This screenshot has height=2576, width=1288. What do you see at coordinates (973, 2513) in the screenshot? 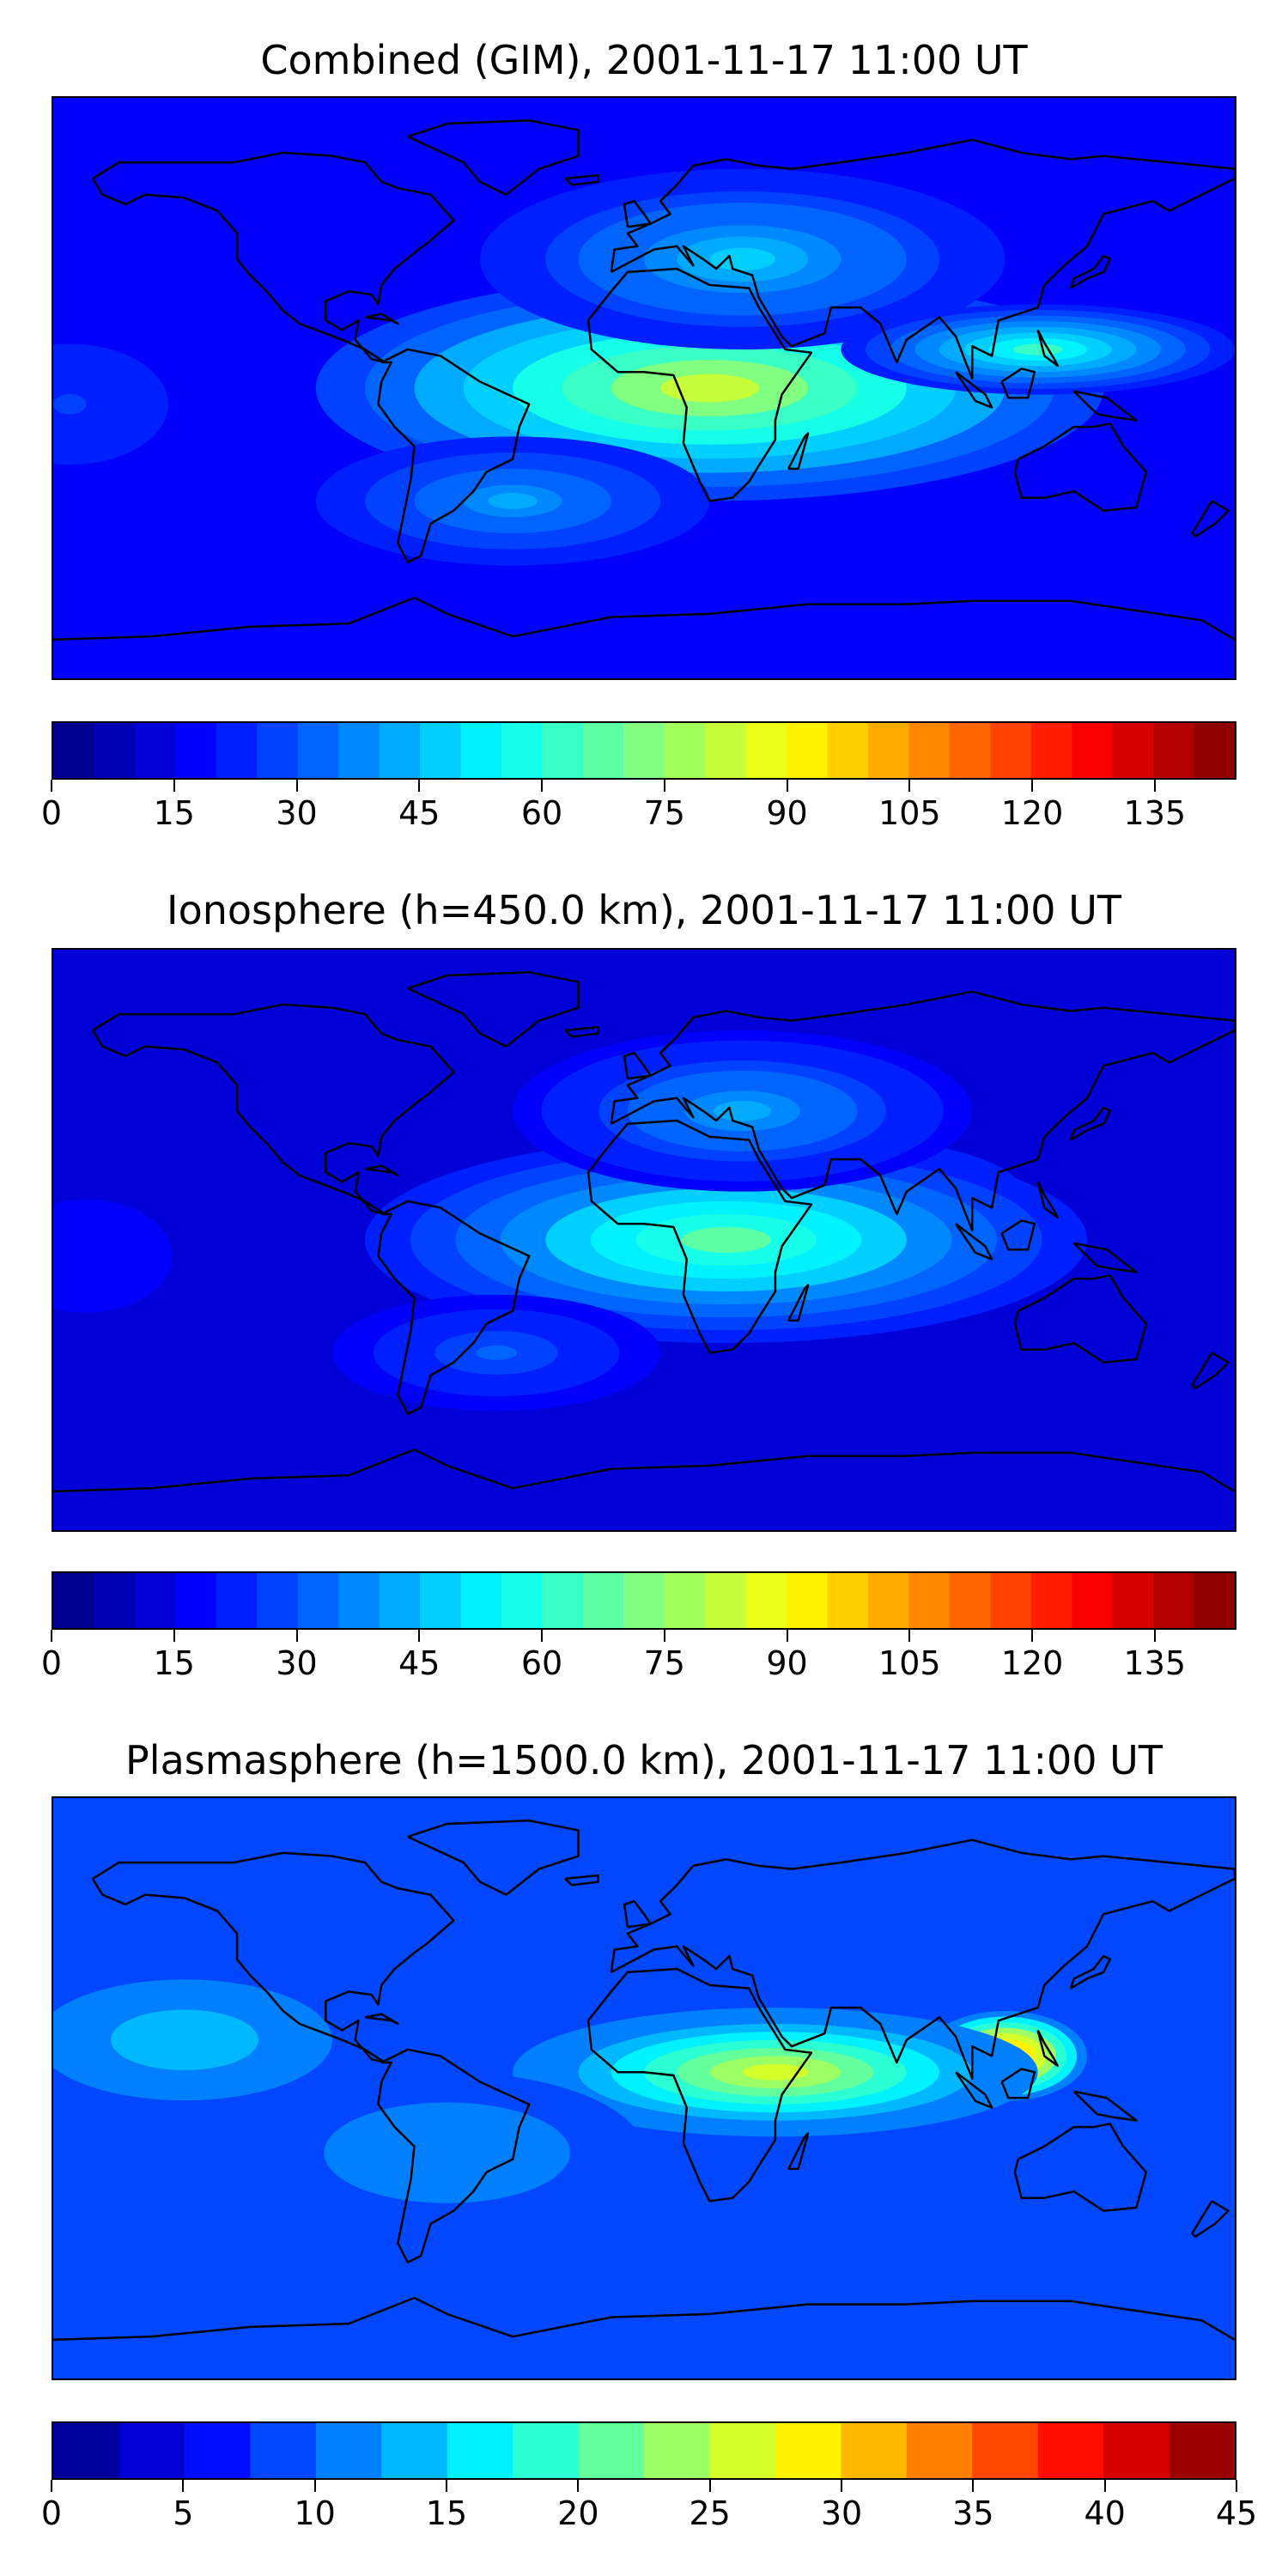
I see `colorbar-tick-label: 35` at bounding box center [973, 2513].